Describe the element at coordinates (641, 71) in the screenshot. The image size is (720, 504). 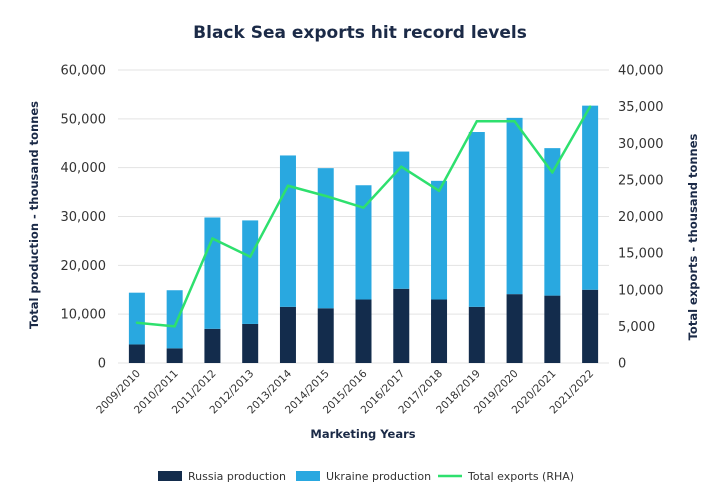
I see `y2-tick-label: 40,000` at that location.